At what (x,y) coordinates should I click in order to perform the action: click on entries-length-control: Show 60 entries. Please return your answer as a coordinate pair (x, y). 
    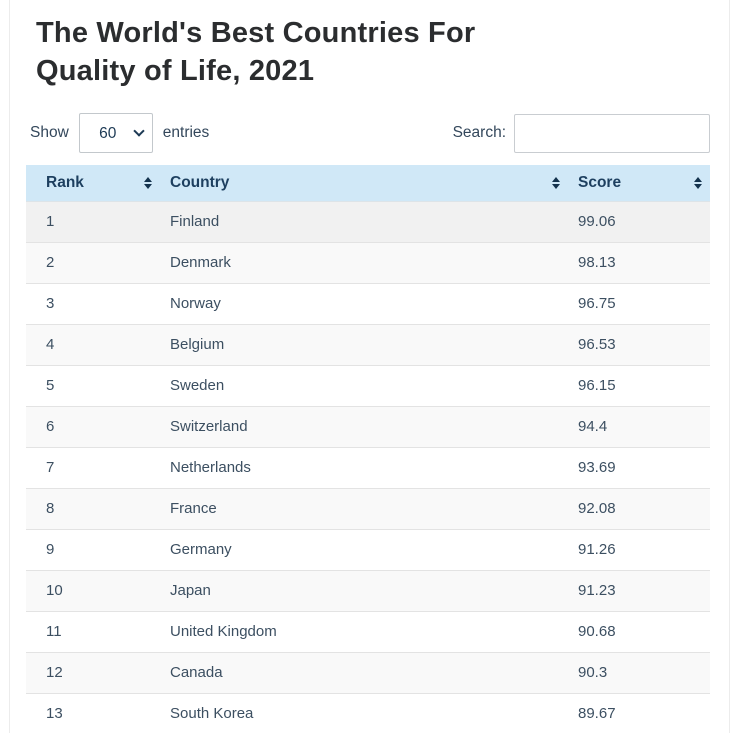
    Looking at the image, I should click on (117, 133).